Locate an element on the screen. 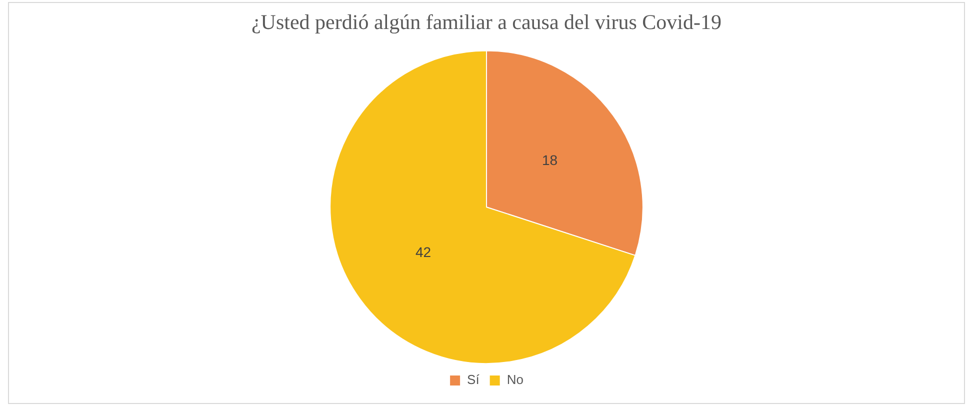 Image resolution: width=973 pixels, height=410 pixels. legend-label: No is located at coordinates (515, 380).